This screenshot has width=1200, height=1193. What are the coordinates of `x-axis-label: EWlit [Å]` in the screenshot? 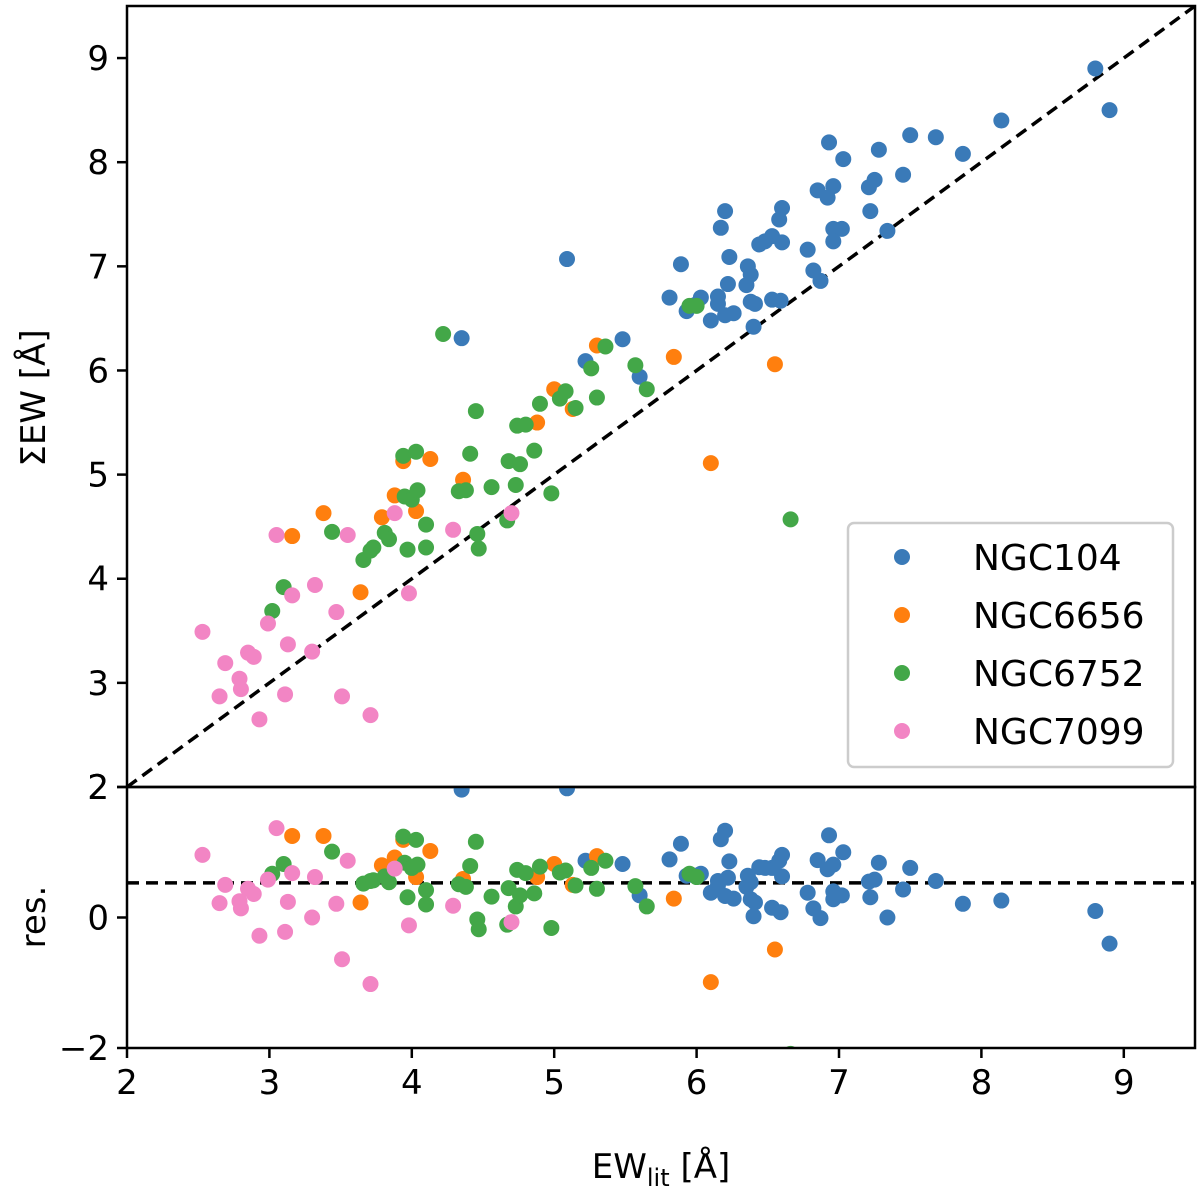 It's located at (661, 1169).